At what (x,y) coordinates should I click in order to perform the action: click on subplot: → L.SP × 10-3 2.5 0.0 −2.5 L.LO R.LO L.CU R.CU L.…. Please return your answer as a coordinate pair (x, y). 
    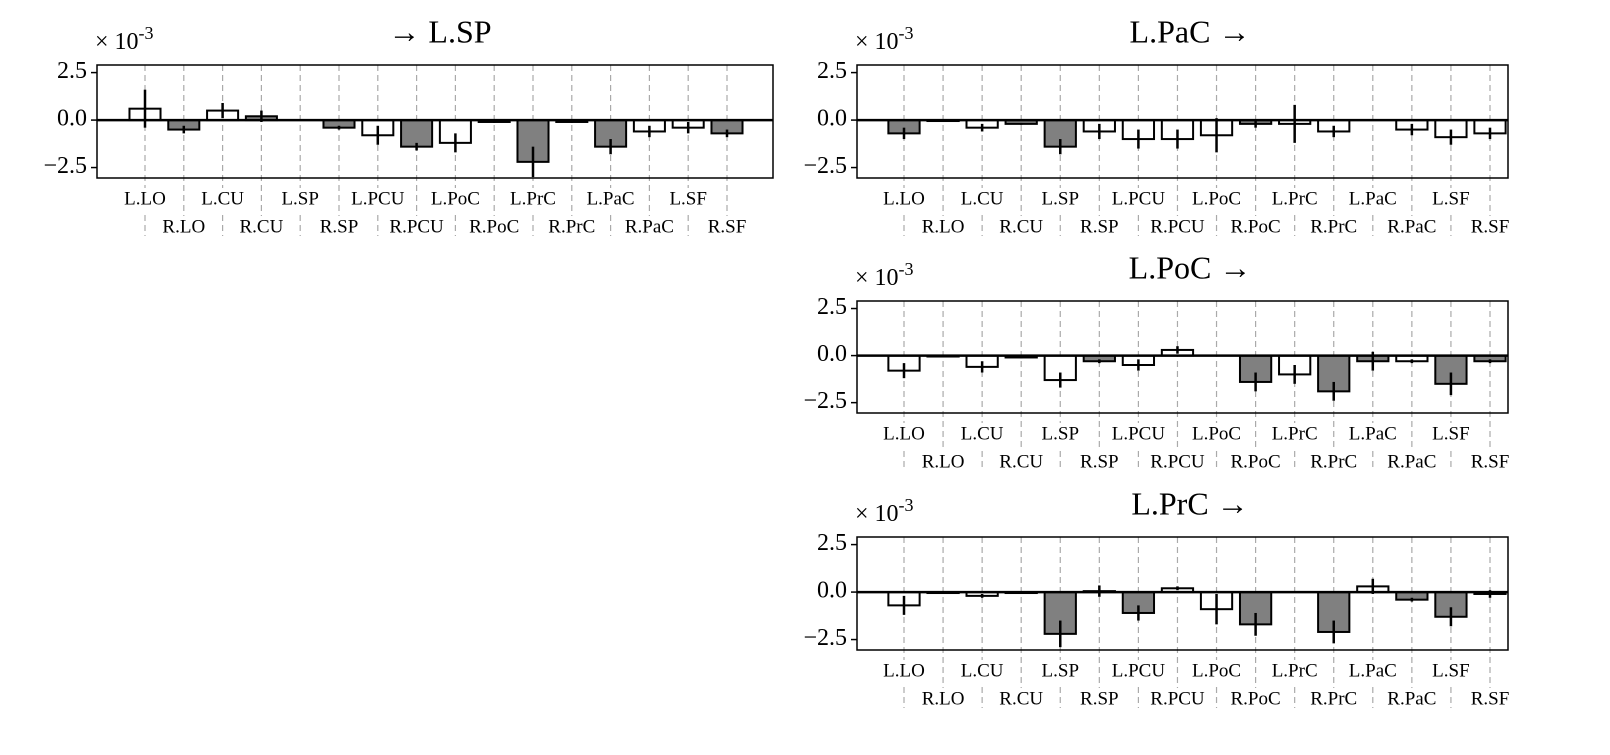
    Looking at the image, I should click on (408, 126).